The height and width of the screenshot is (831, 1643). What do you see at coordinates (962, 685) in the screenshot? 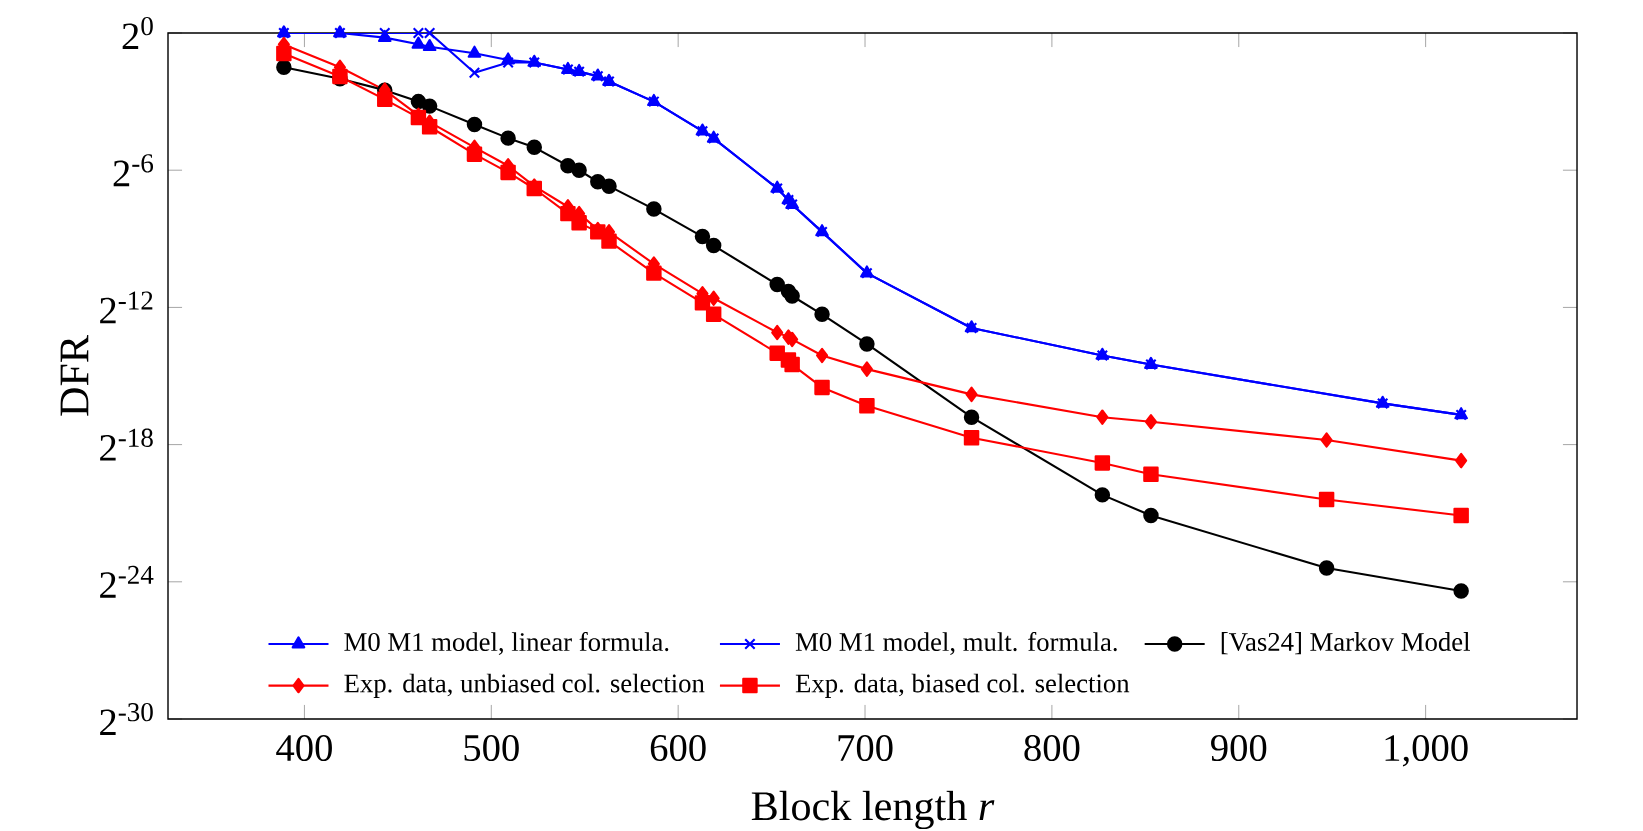
I see `legend-label: Exp. data, biased col. selection` at bounding box center [962, 685].